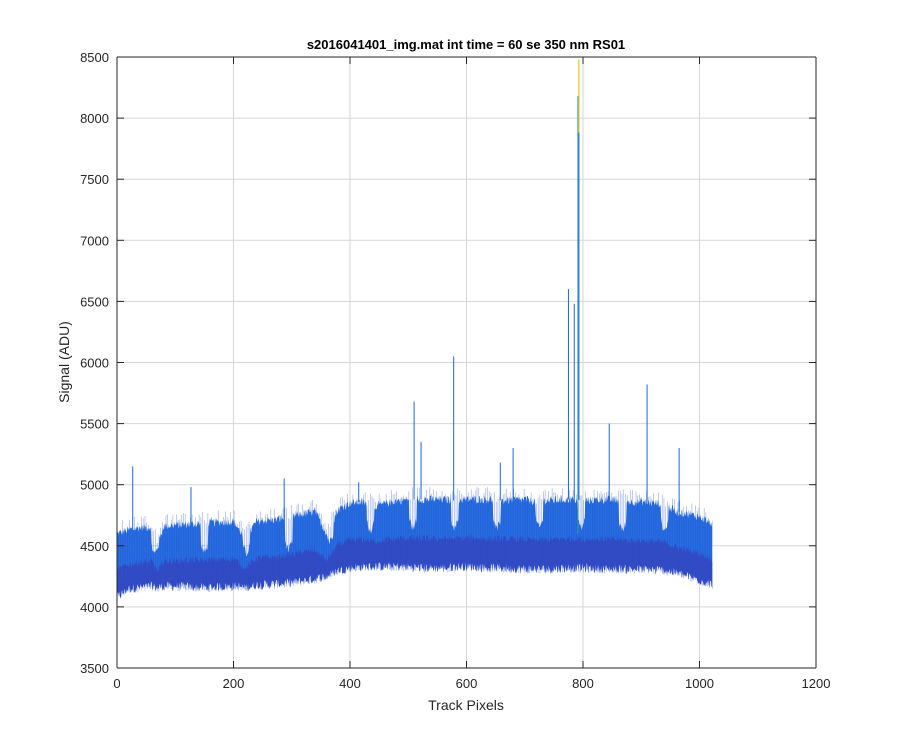 This screenshot has height=750, width=900. I want to click on x-tick-label: 400, so click(350, 683).